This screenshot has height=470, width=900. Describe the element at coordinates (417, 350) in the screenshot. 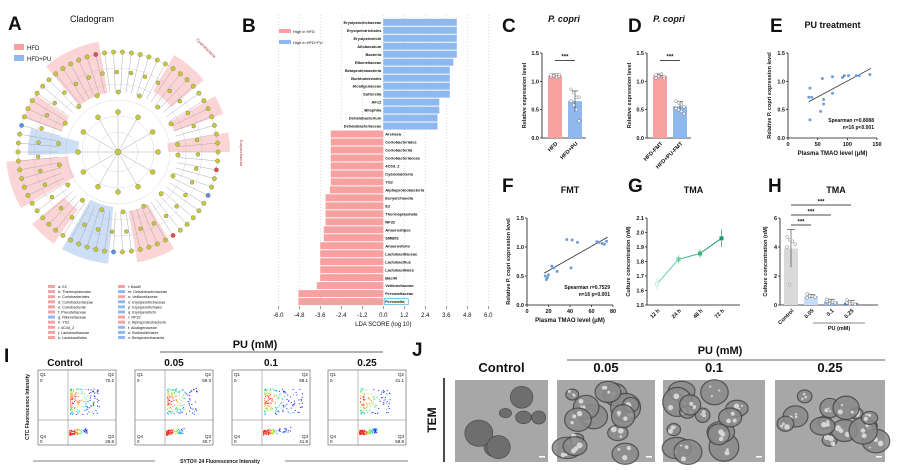

I see `panel-label-J: J` at that location.